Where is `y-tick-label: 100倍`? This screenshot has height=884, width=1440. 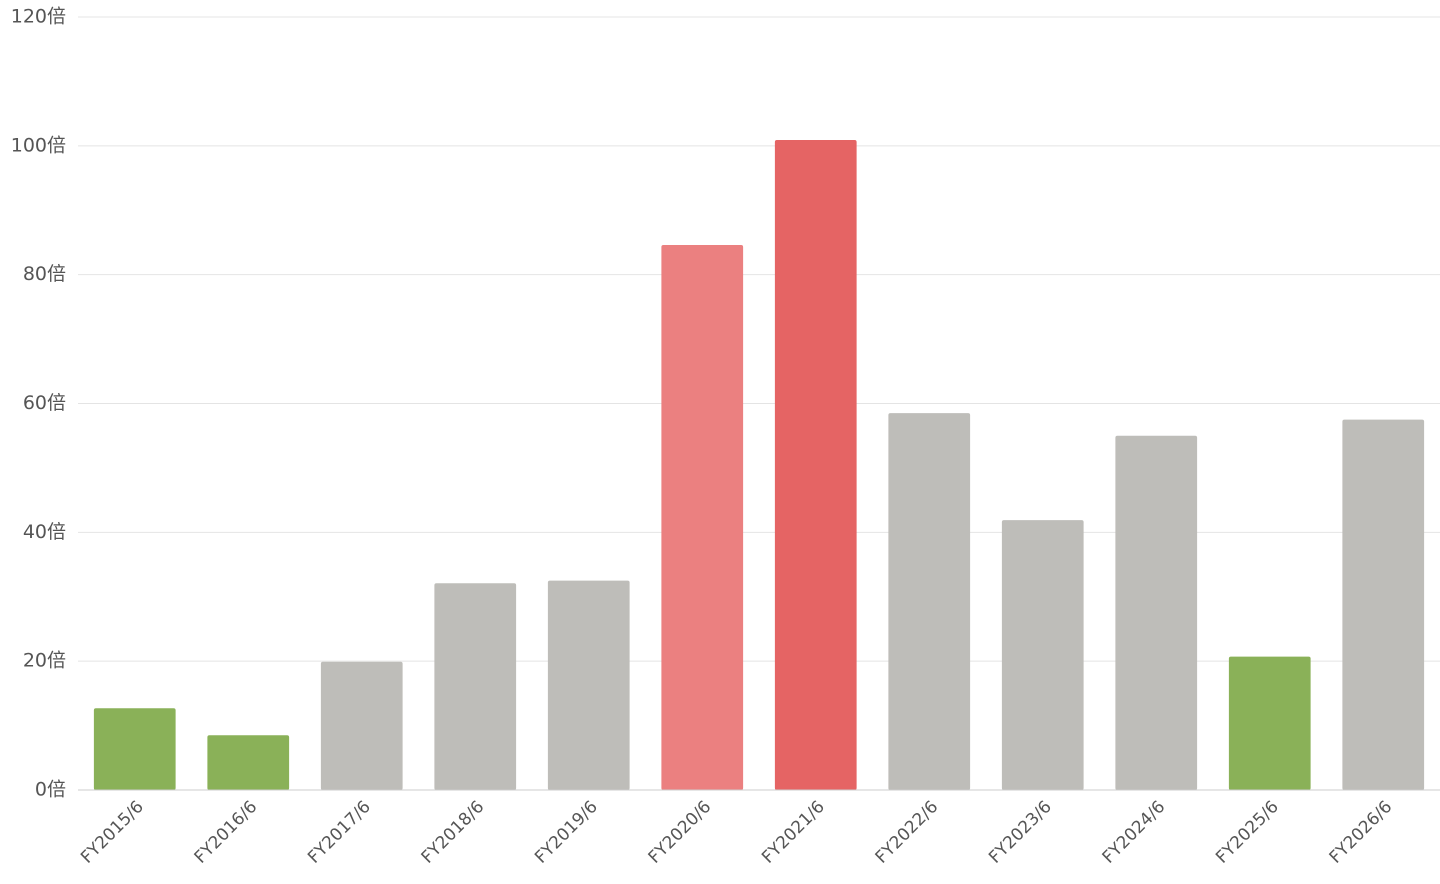 y-tick-label: 100倍 is located at coordinates (38, 145).